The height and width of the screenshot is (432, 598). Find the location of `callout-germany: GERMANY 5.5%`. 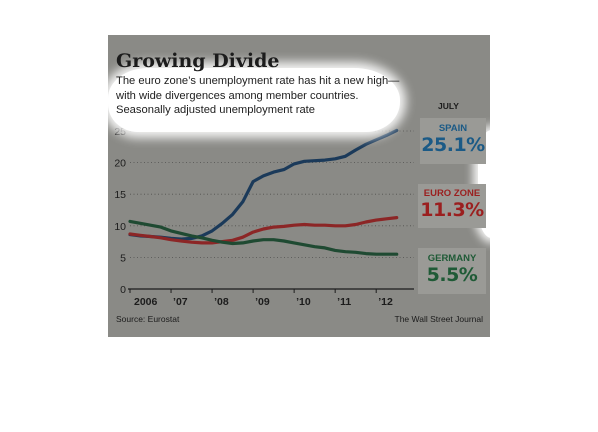

callout-germany: GERMANY 5.5% is located at coordinates (452, 271).